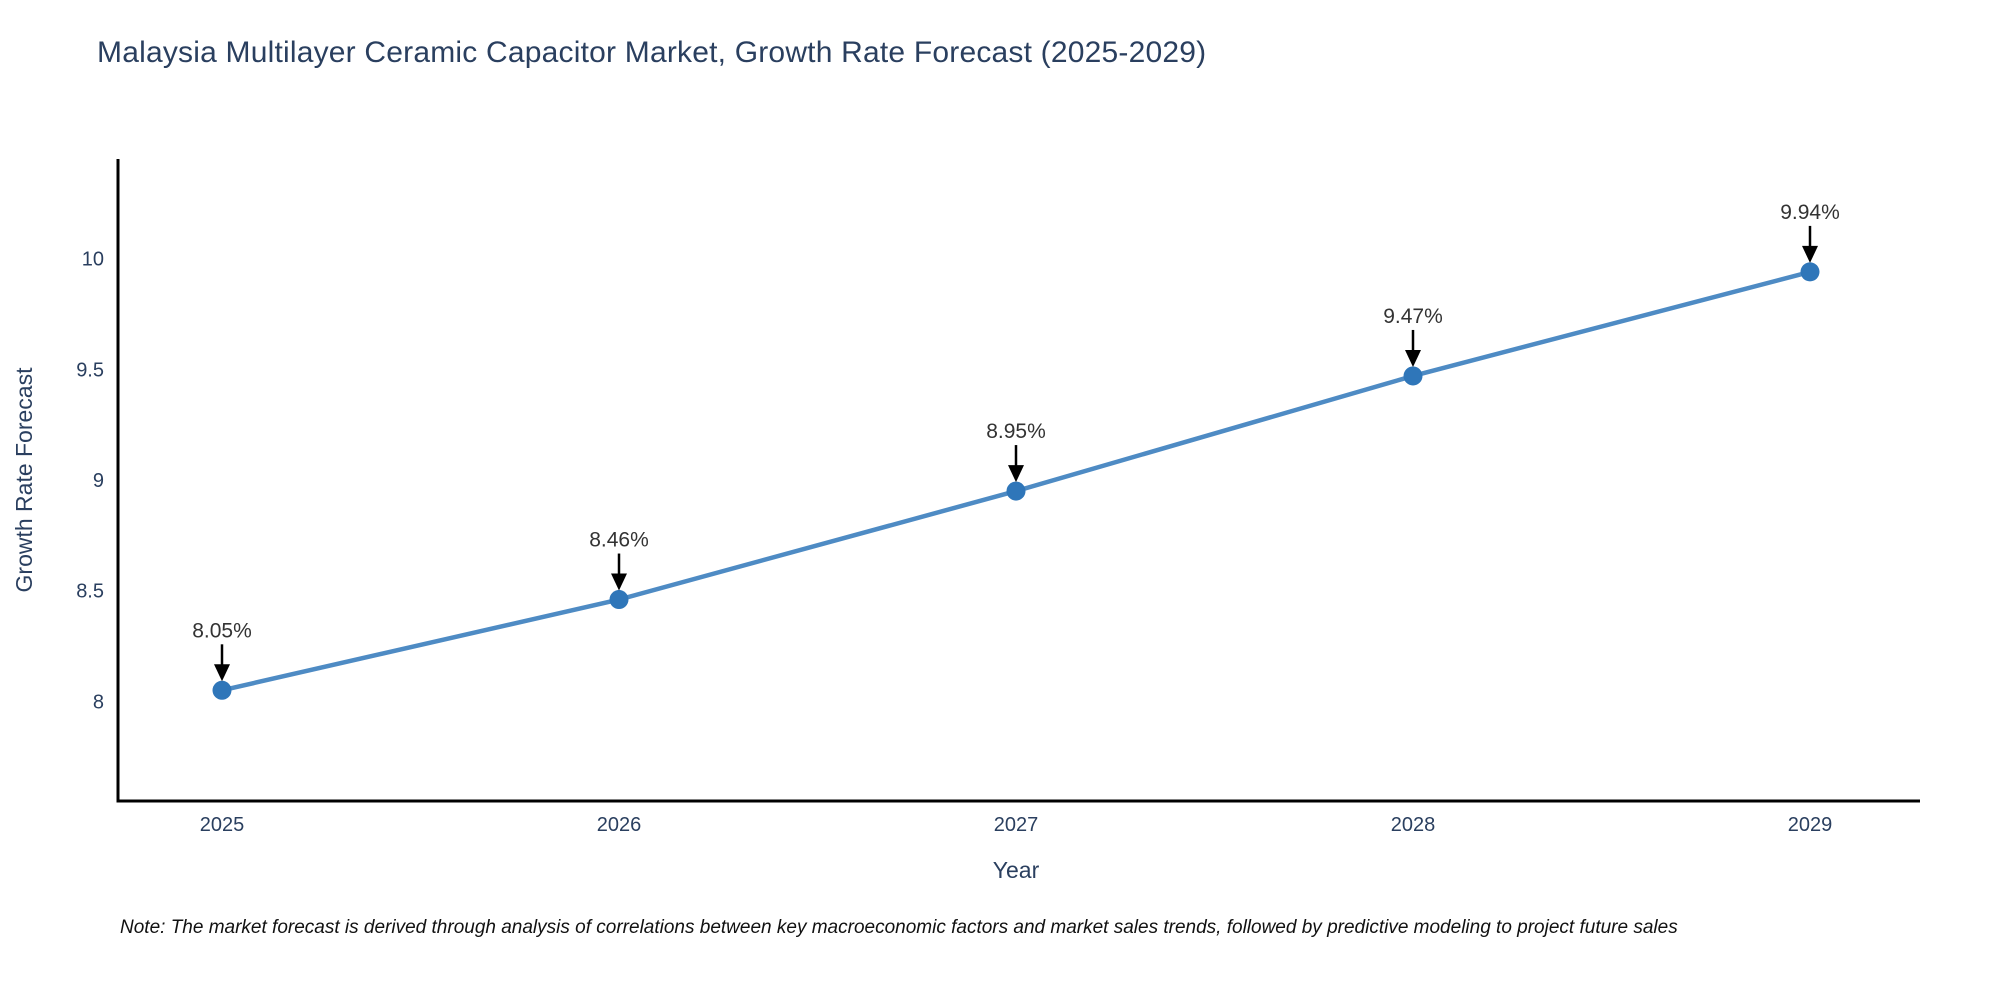  Describe the element at coordinates (1016, 431) in the screenshot. I see `point-value-label: 8.95%` at that location.